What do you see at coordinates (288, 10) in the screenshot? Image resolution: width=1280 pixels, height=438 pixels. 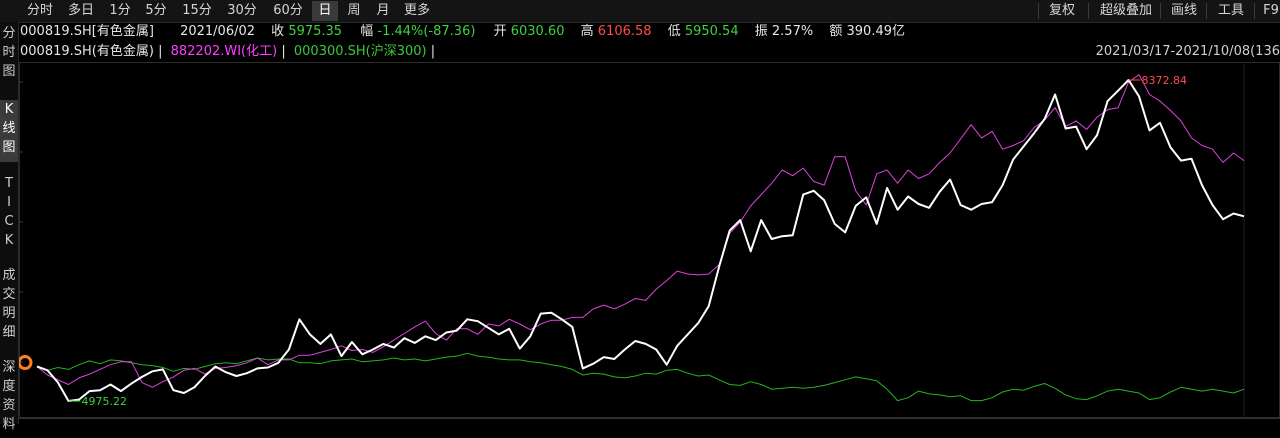 I see `period-tab-6: 60分` at bounding box center [288, 10].